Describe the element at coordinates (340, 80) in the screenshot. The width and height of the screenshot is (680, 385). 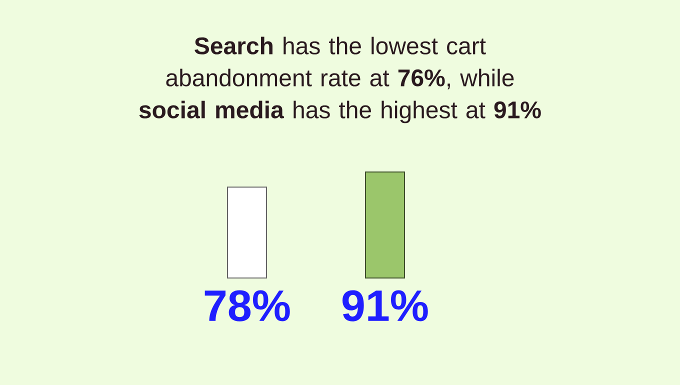
I see `chart-title: Search has the lowest cart abandonment rate at 76%, while social media has the highest at 91%` at that location.